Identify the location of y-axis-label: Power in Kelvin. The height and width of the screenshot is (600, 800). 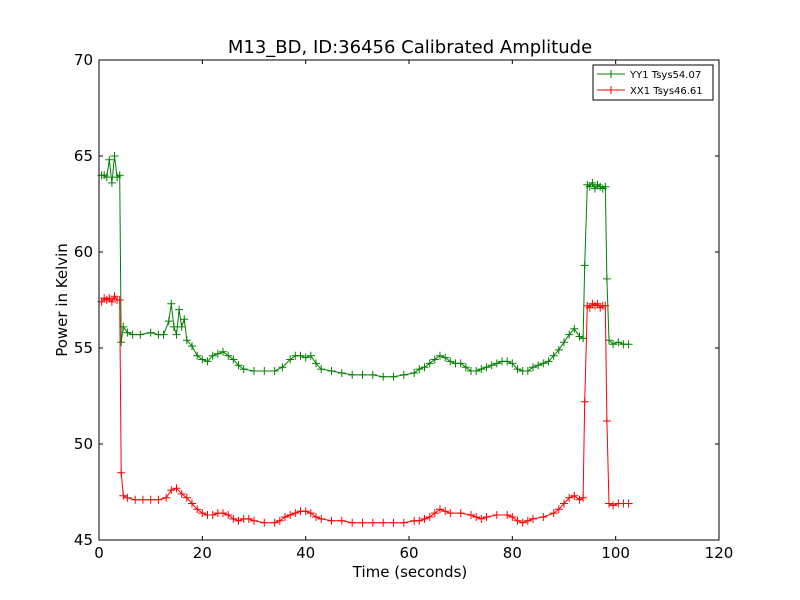
(62, 300).